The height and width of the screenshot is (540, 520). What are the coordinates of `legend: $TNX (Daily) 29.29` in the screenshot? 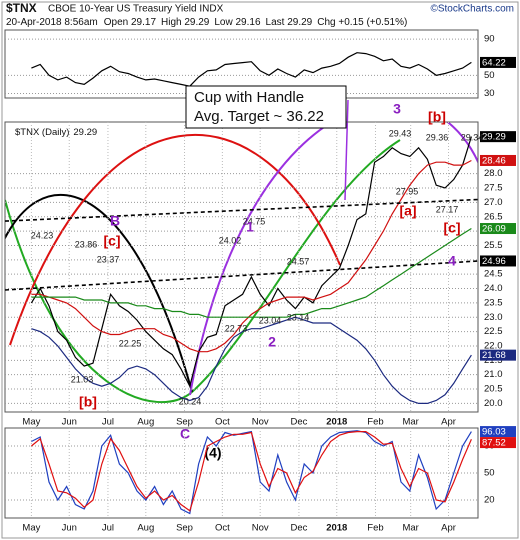 It's located at (56, 132).